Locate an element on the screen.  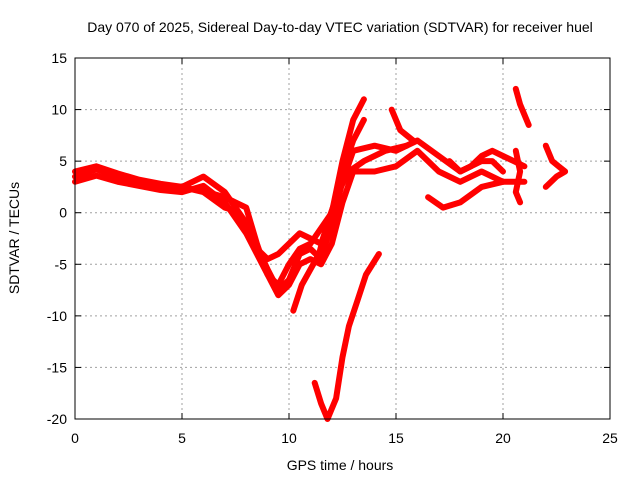
y-tick-label: 15 is located at coordinates (59, 58).